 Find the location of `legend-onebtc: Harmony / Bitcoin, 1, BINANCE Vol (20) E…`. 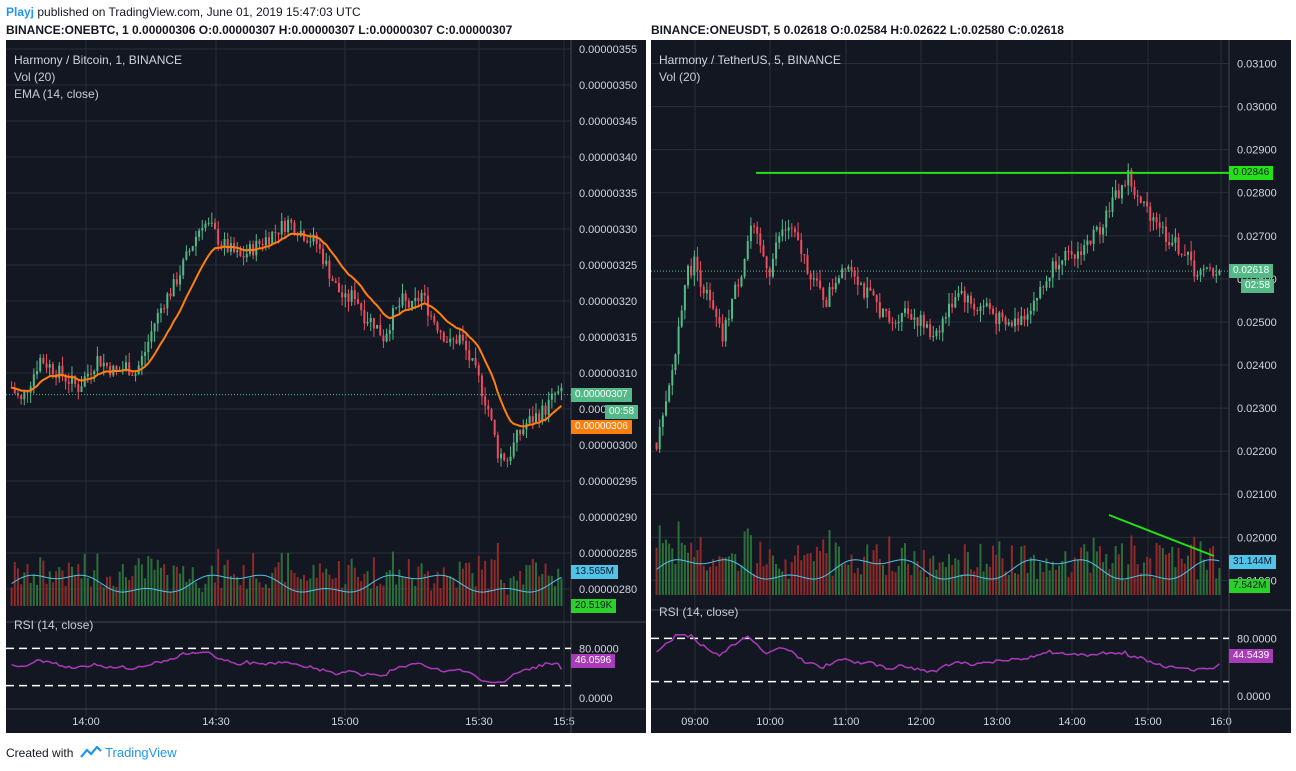

legend-onebtc: Harmony / Bitcoin, 1, BINANCE Vol (20) E… is located at coordinates (98, 77).